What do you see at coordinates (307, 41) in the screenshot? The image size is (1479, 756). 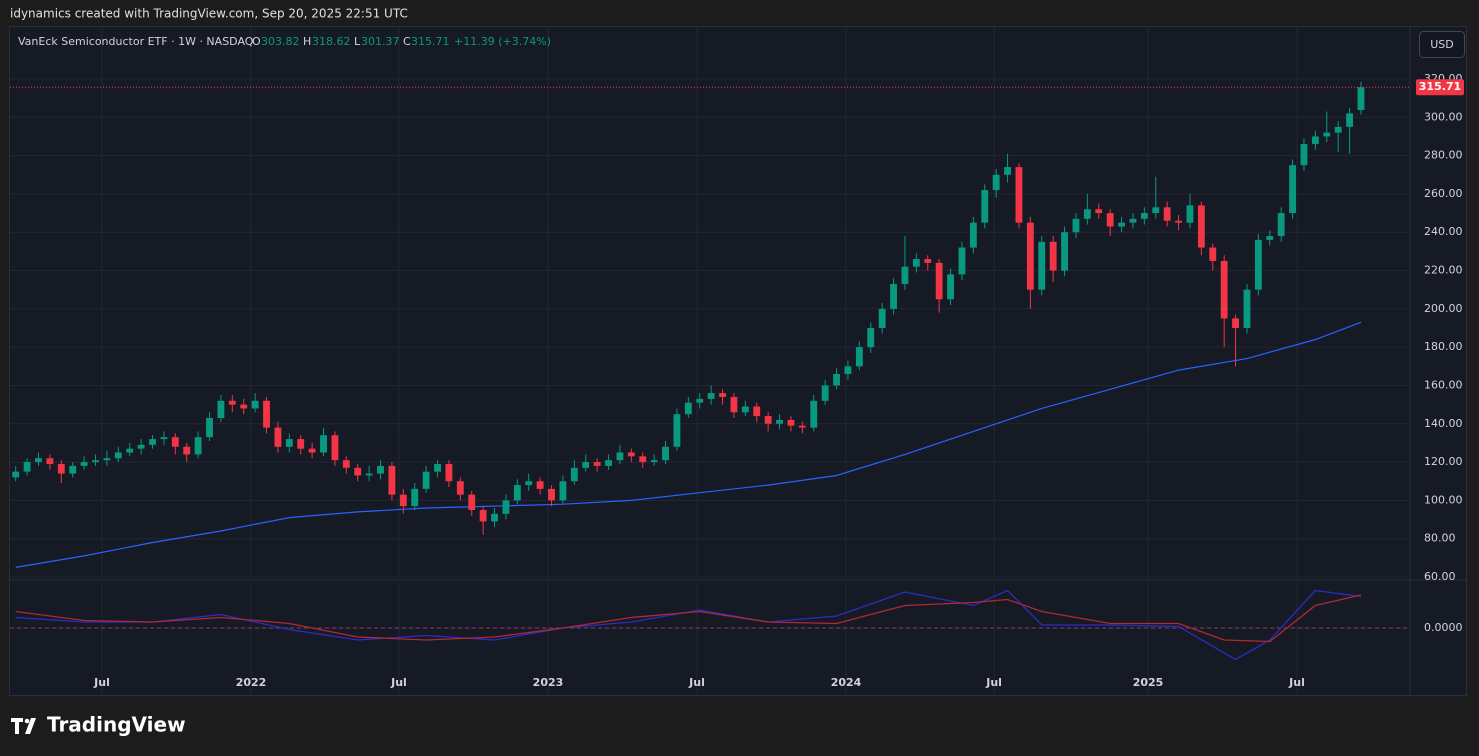 I see `high-label: H` at bounding box center [307, 41].